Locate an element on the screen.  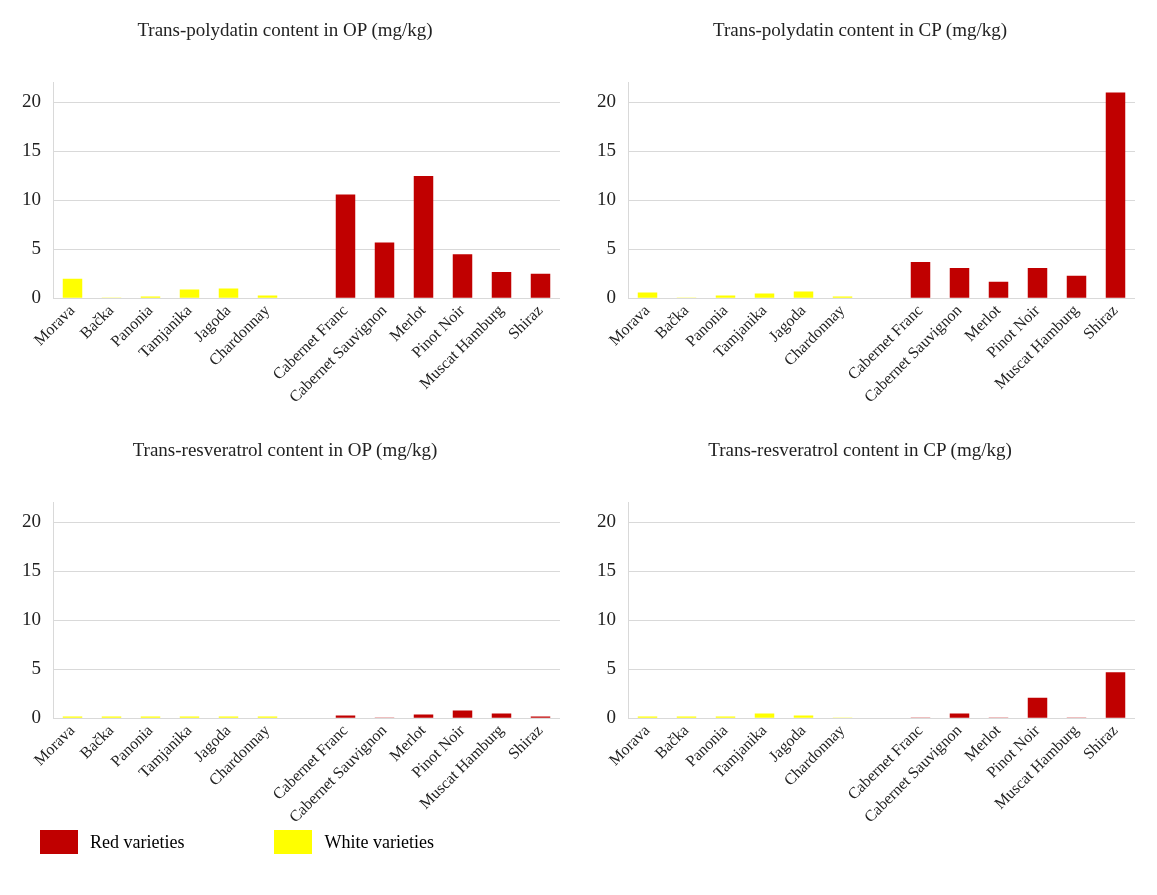
legend-label: Red varieties is located at coordinates (137, 842).